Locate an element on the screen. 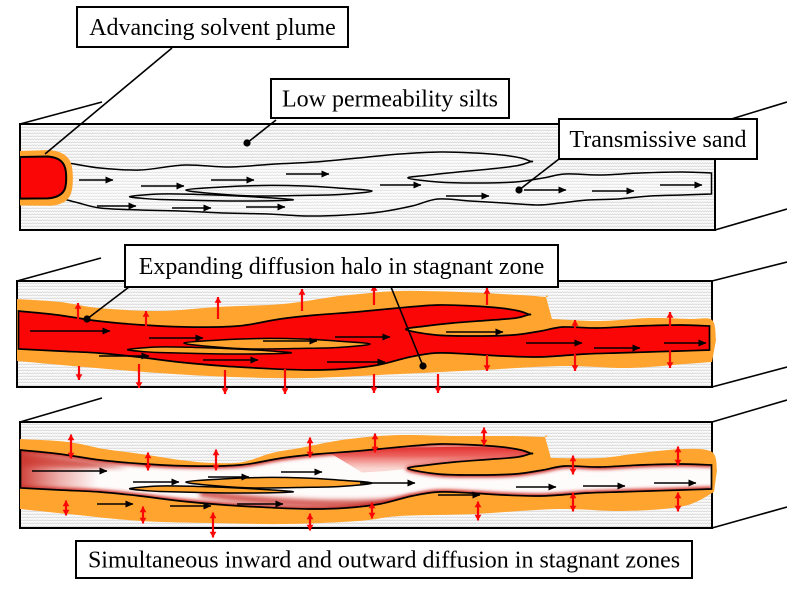 This screenshot has width=787, height=591. svg-text: Transmissive sand is located at coordinates (657, 140).